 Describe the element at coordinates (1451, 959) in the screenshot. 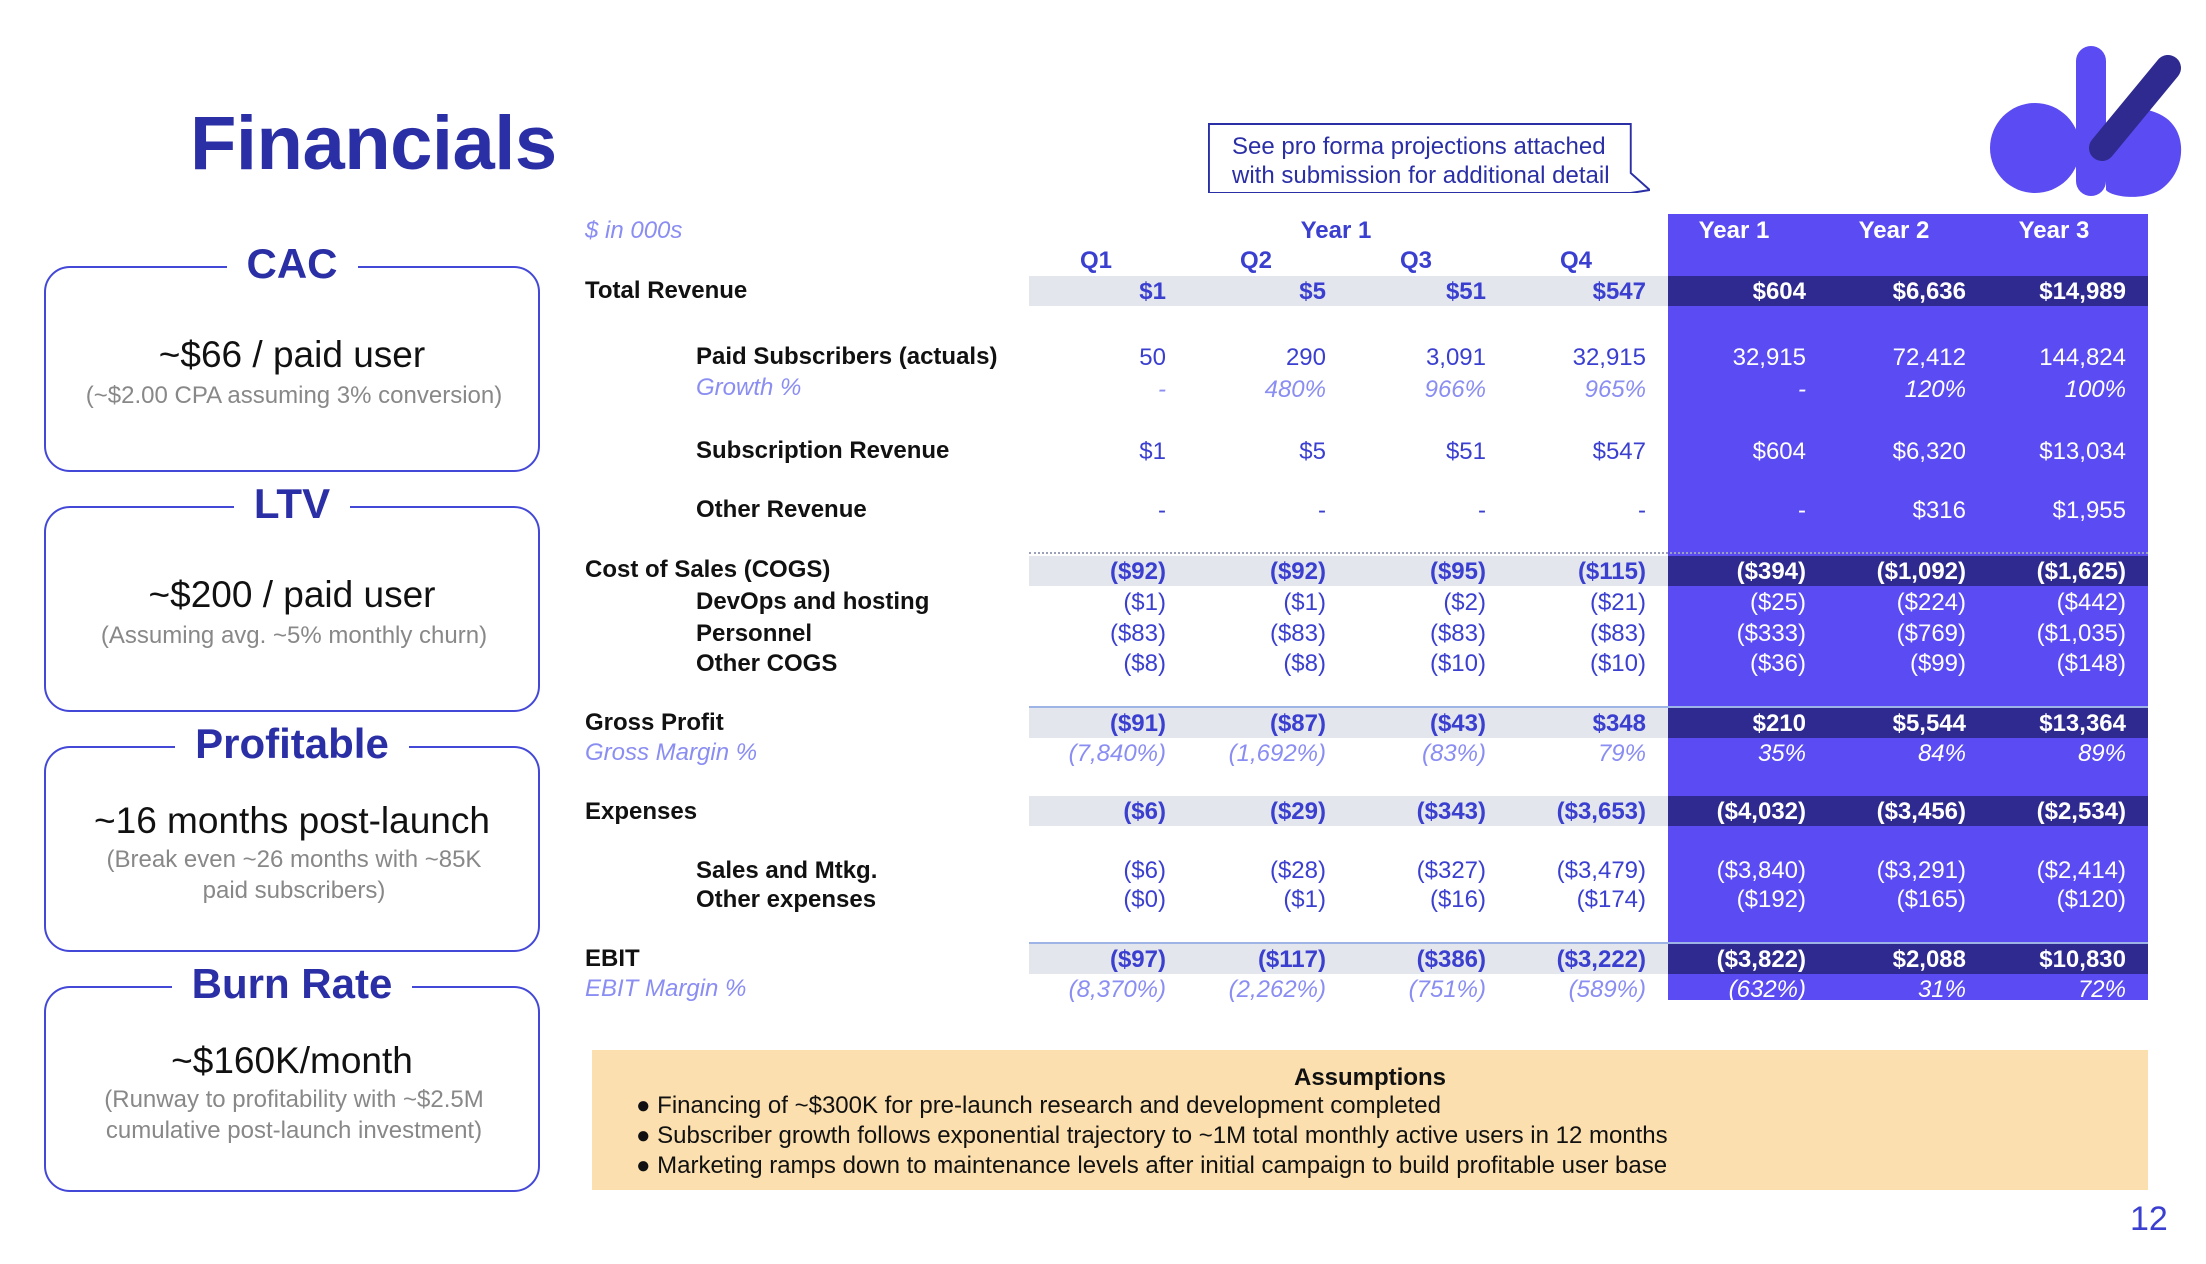

I see `cell-ebit-q3: ($386)` at that location.